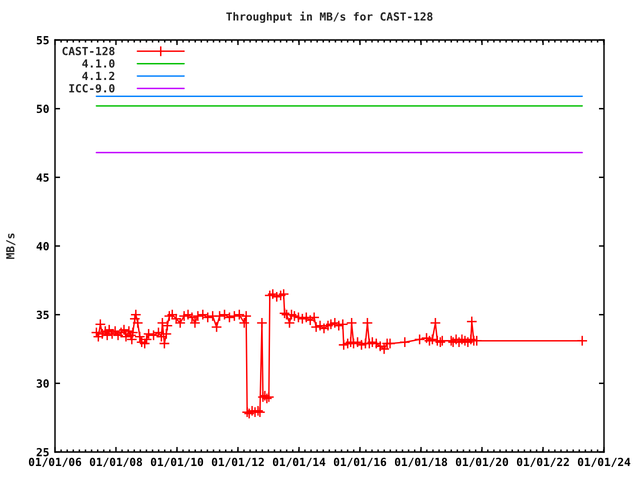 This screenshot has width=640, height=480. What do you see at coordinates (42, 109) in the screenshot?
I see `y-tick-label: 50` at bounding box center [42, 109].